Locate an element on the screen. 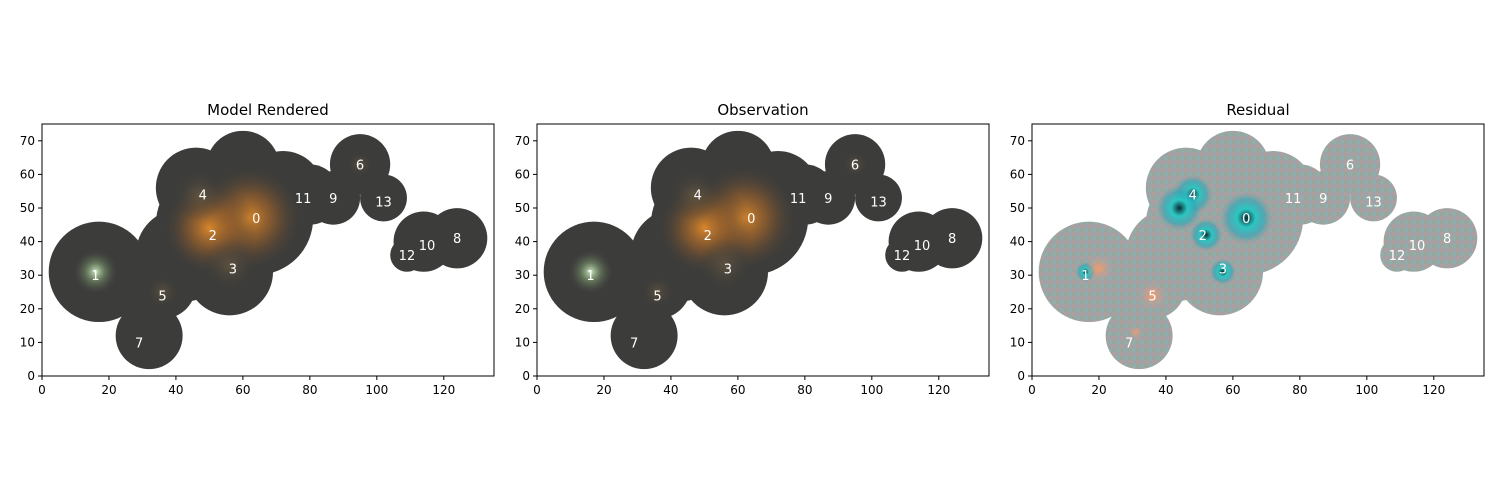 Image resolution: width=1500 pixels, height=500 pixels. image-model is located at coordinates (268, 250).